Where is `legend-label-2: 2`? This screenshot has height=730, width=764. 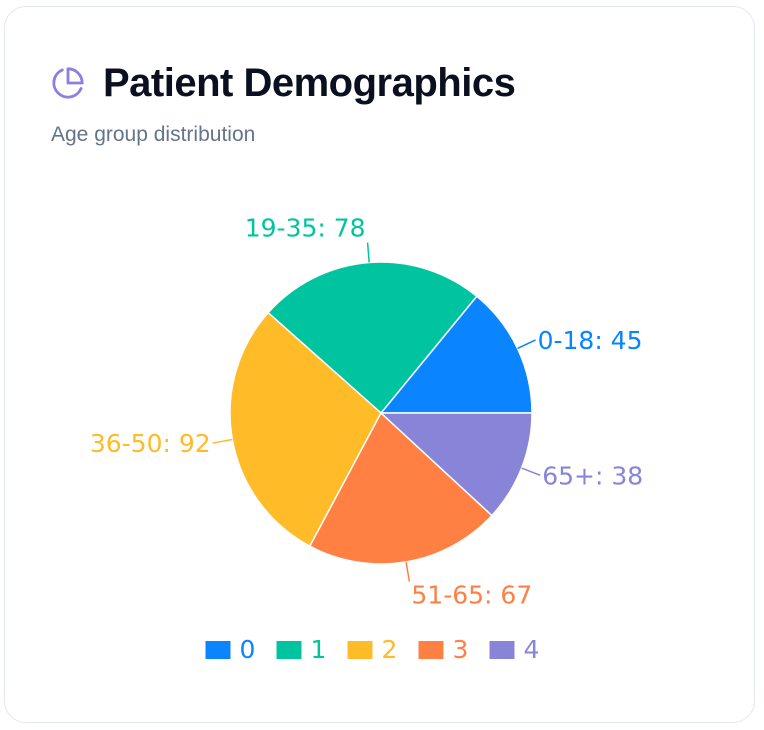
legend-label-2: 2 is located at coordinates (390, 649).